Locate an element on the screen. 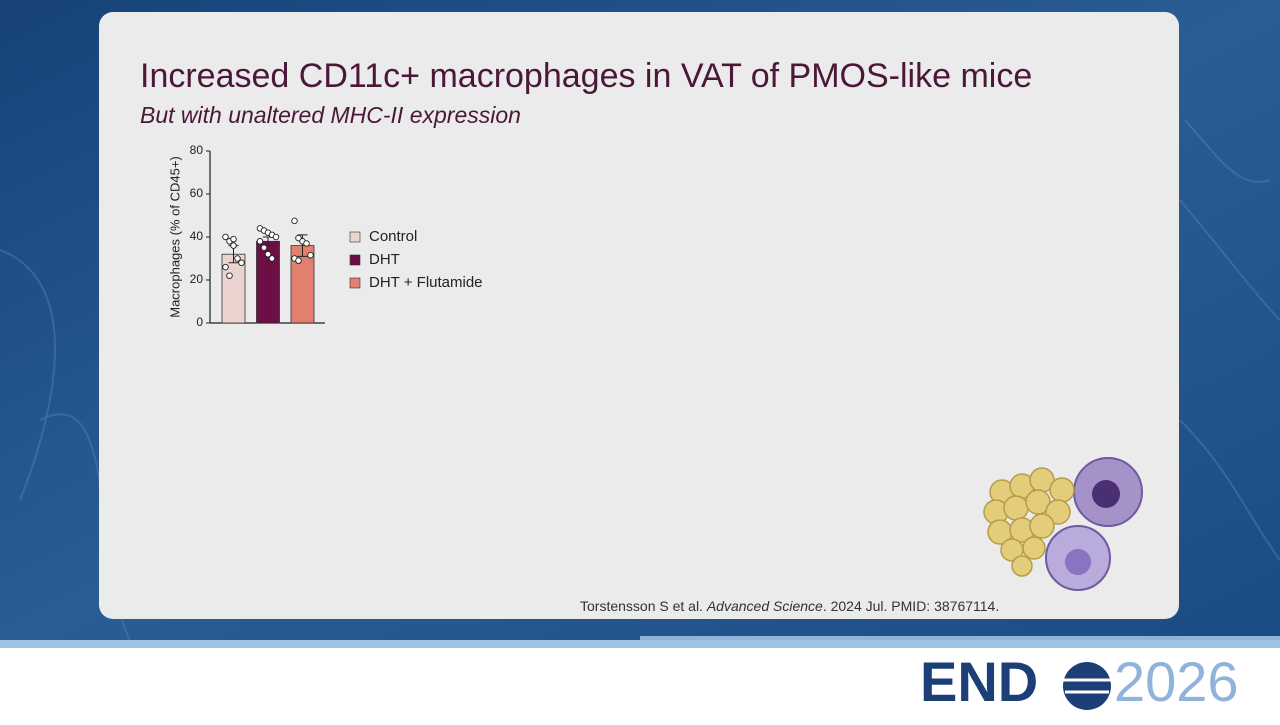 The image size is (1280, 725). y-tick-label: 0 is located at coordinates (199, 322).